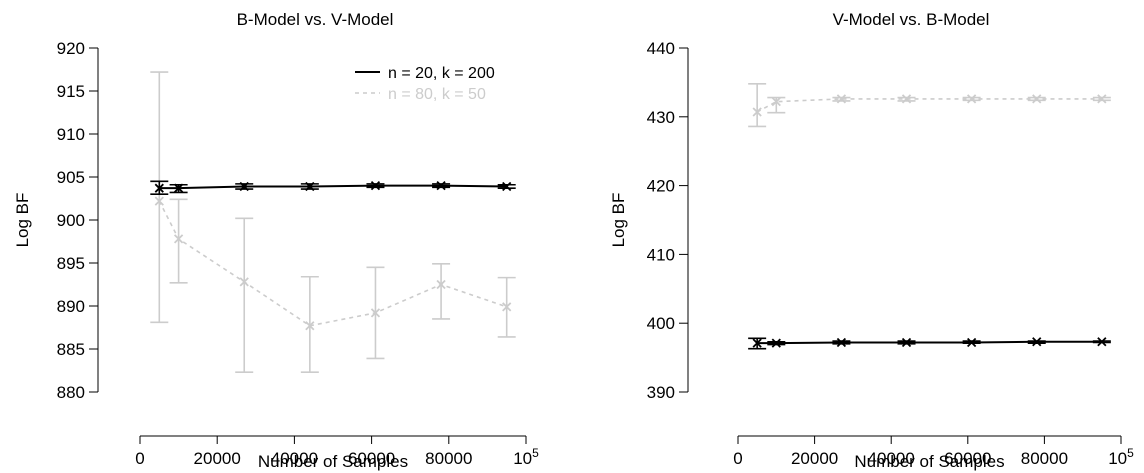 This screenshot has width=1144, height=473. Describe the element at coordinates (661, 186) in the screenshot. I see `y-tick-label: 420` at that location.